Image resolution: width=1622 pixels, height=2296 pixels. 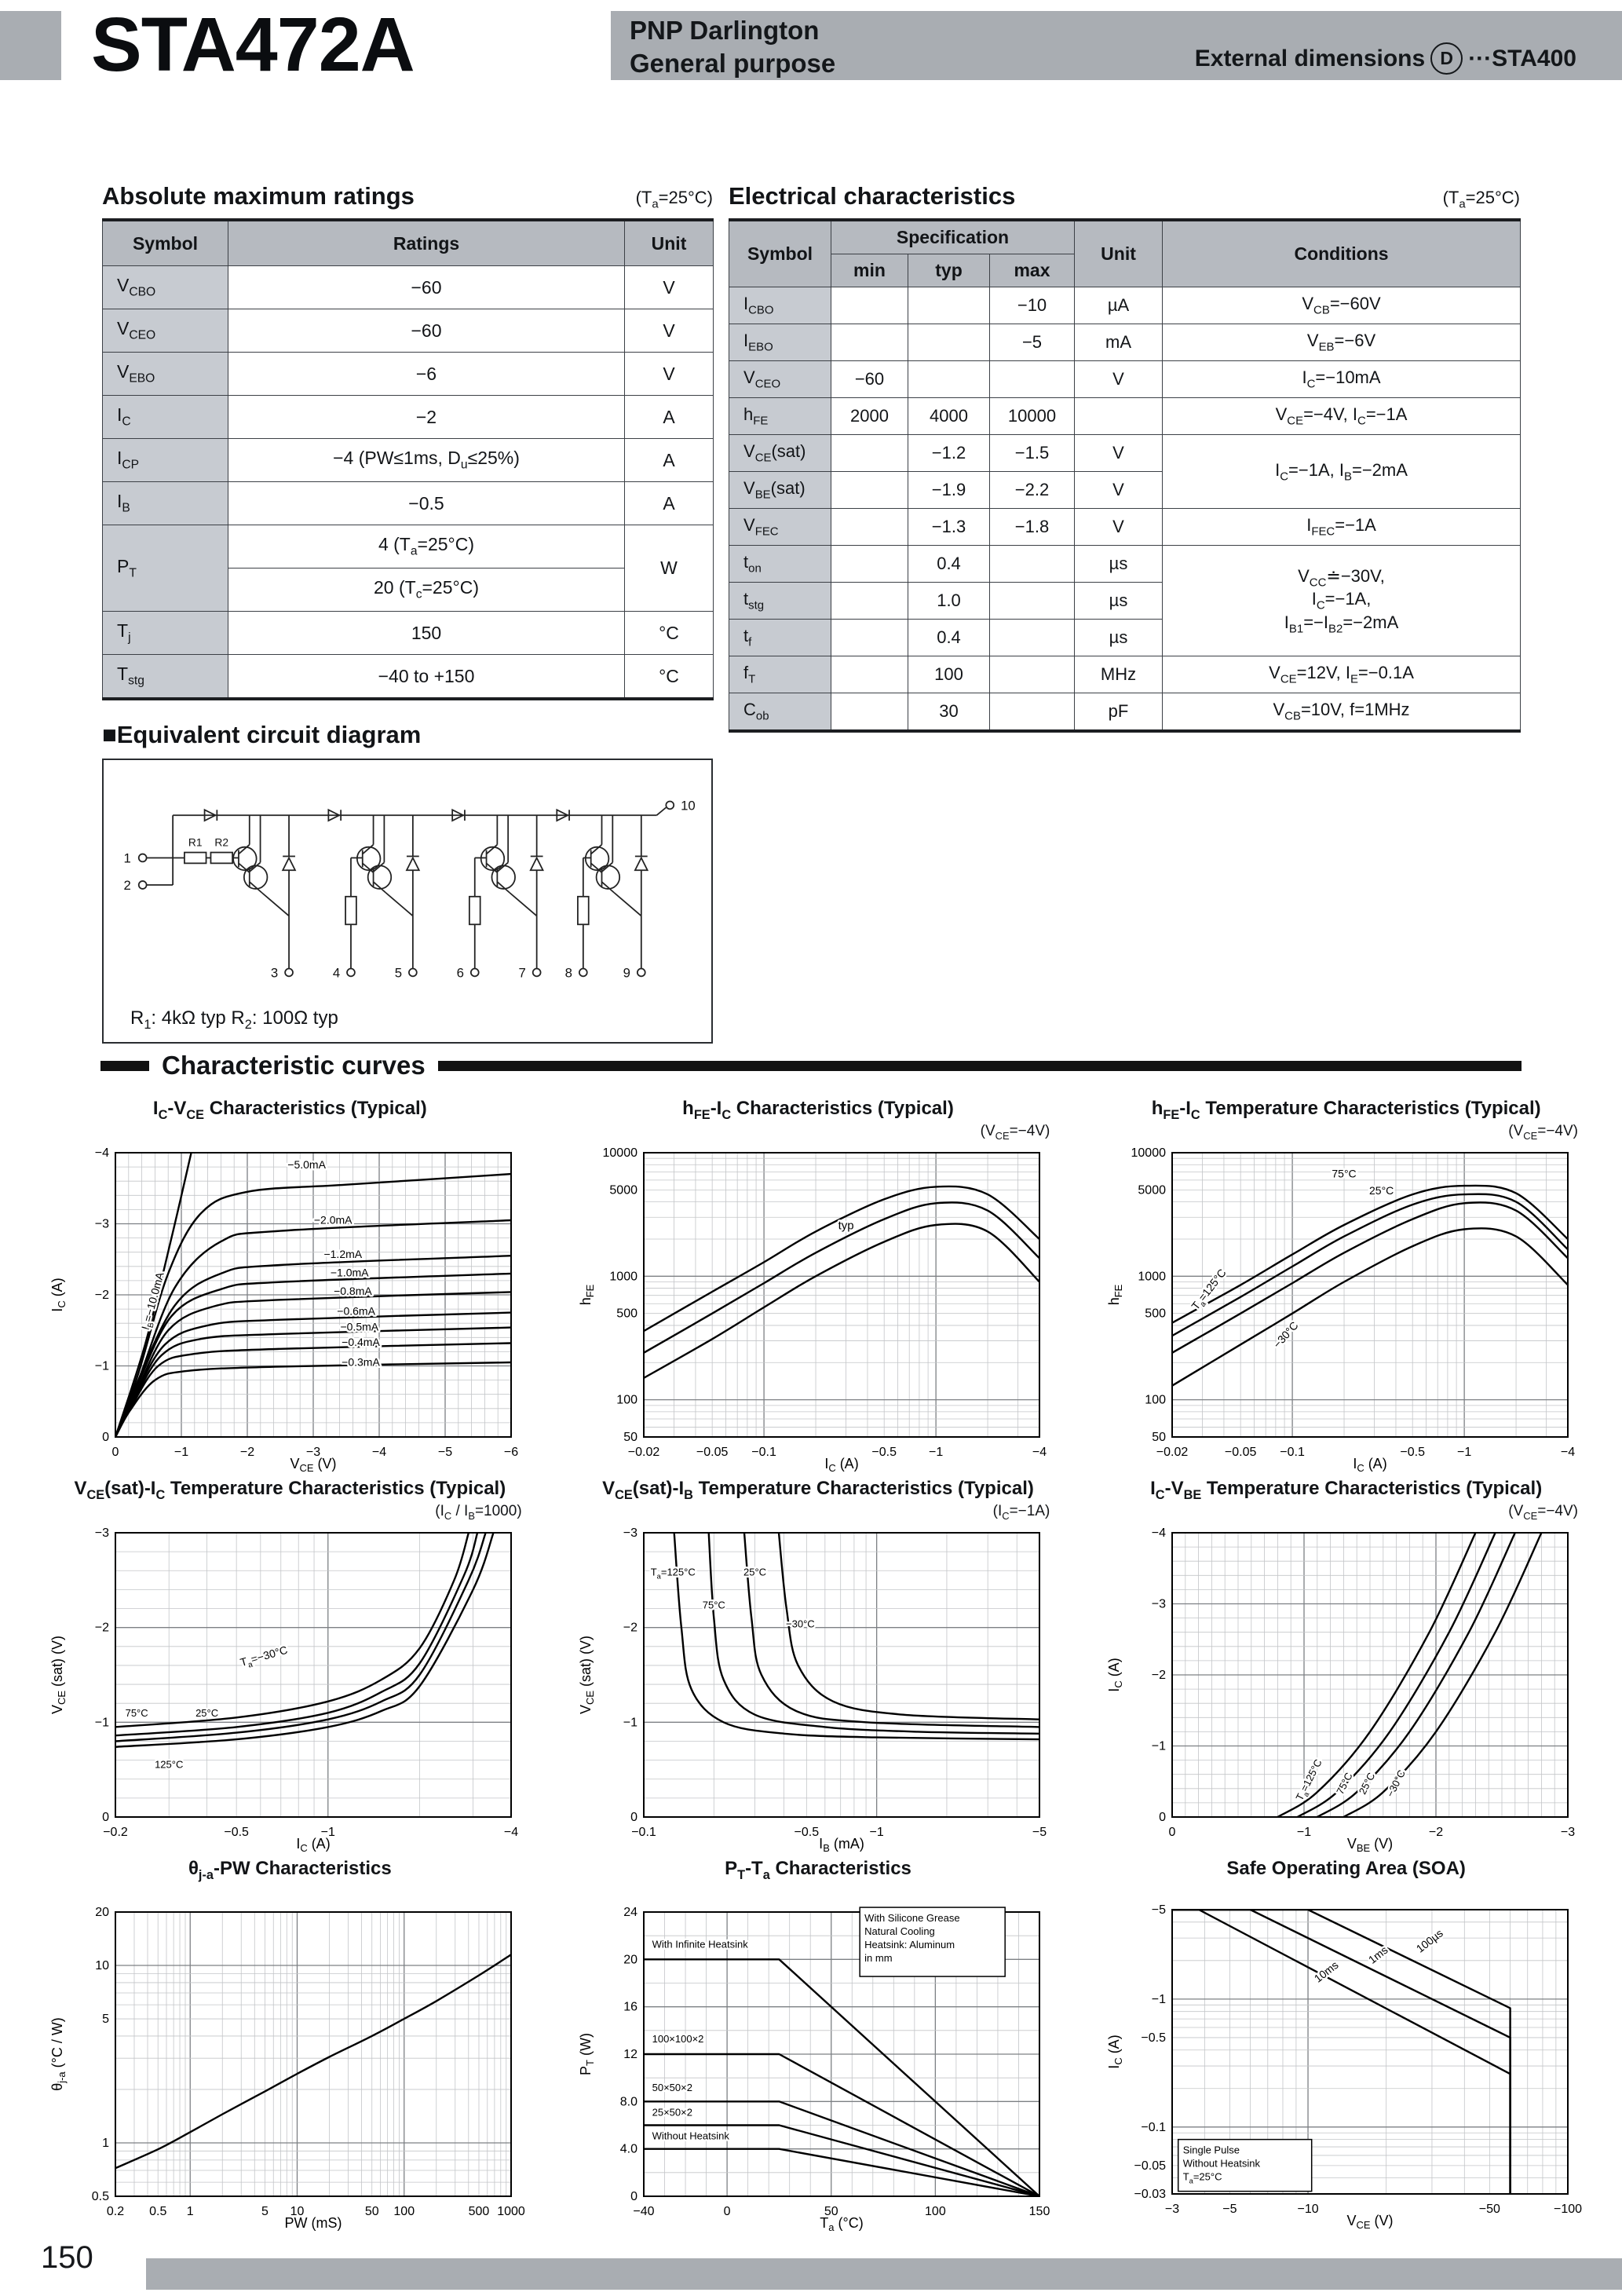 What do you see at coordinates (780, 379) in the screenshot?
I see `symbol-cell: VCEO` at bounding box center [780, 379].